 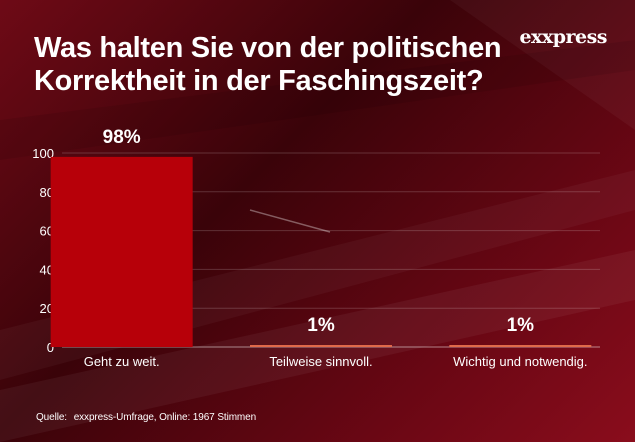 I want to click on exxpress-logo: exxpress, so click(x=563, y=37).